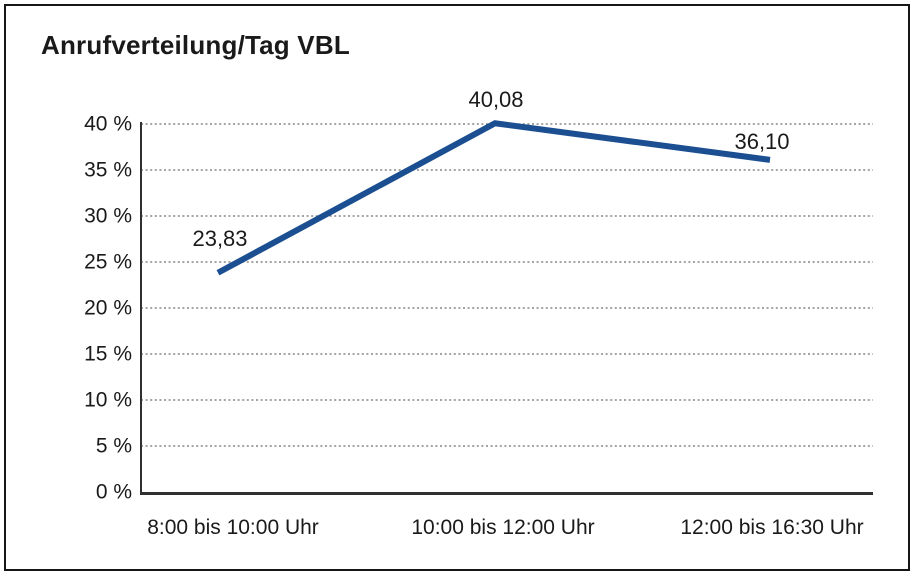 Image resolution: width=915 pixels, height=576 pixels. What do you see at coordinates (772, 527) in the screenshot?
I see `x-tick-label: 12:00 bis 16:30 Uhr` at bounding box center [772, 527].